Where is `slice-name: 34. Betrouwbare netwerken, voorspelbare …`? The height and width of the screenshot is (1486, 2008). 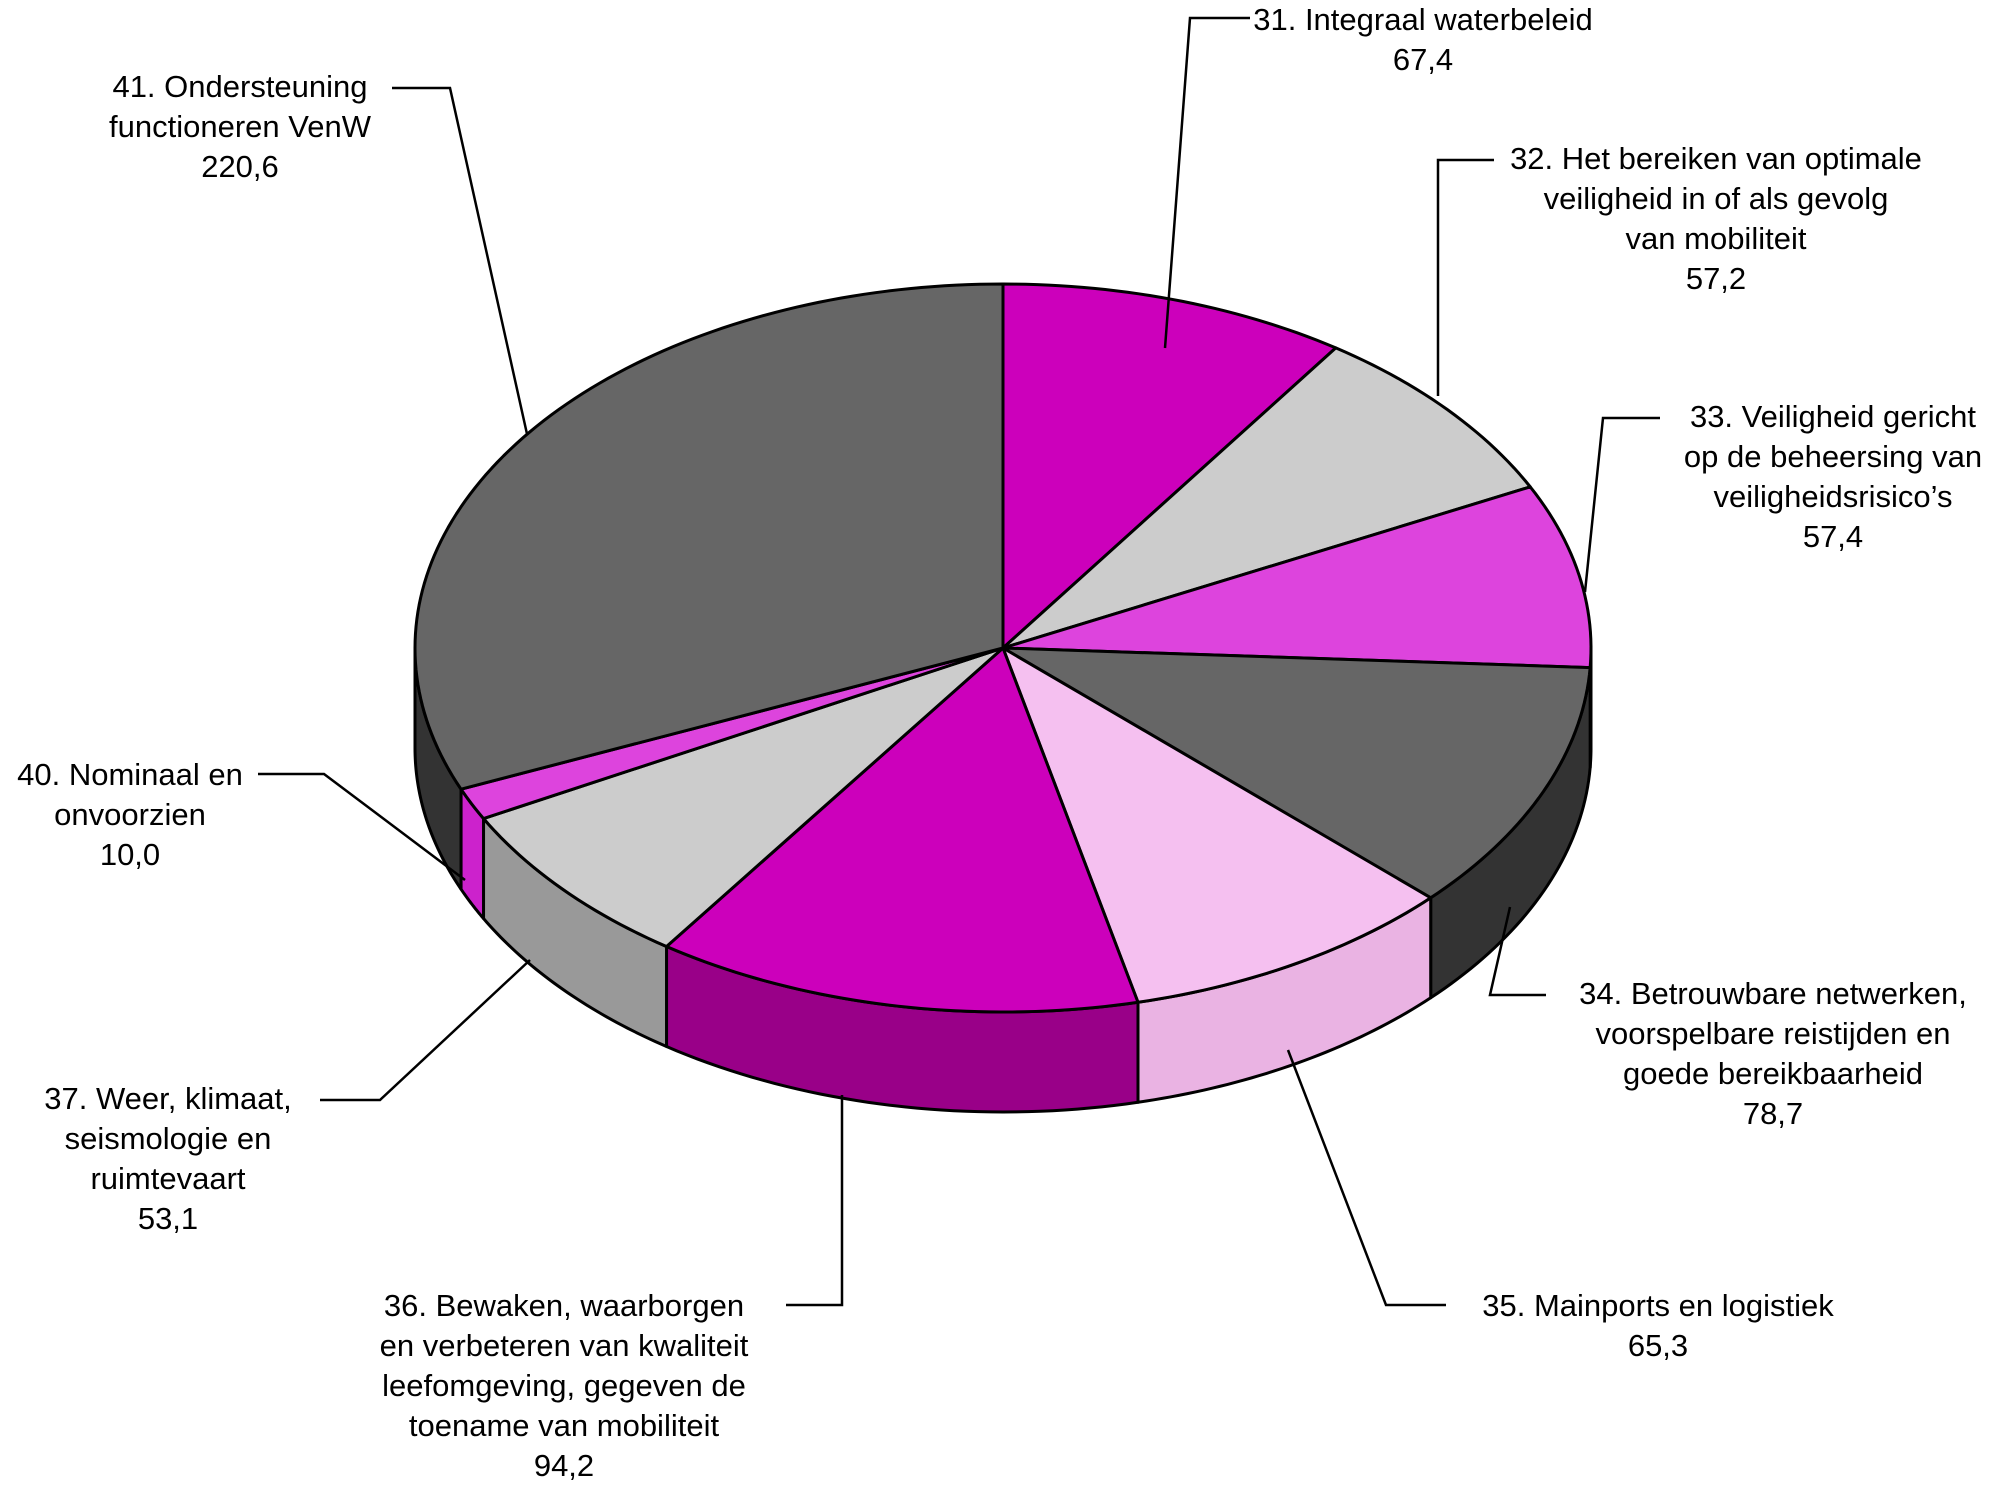 slice-name: 34. Betrouwbare netwerken, voorspelbare … is located at coordinates (1773, 1033).